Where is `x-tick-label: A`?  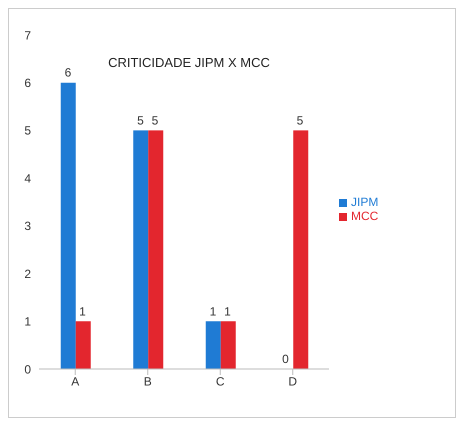 x-tick-label: A is located at coordinates (75, 381).